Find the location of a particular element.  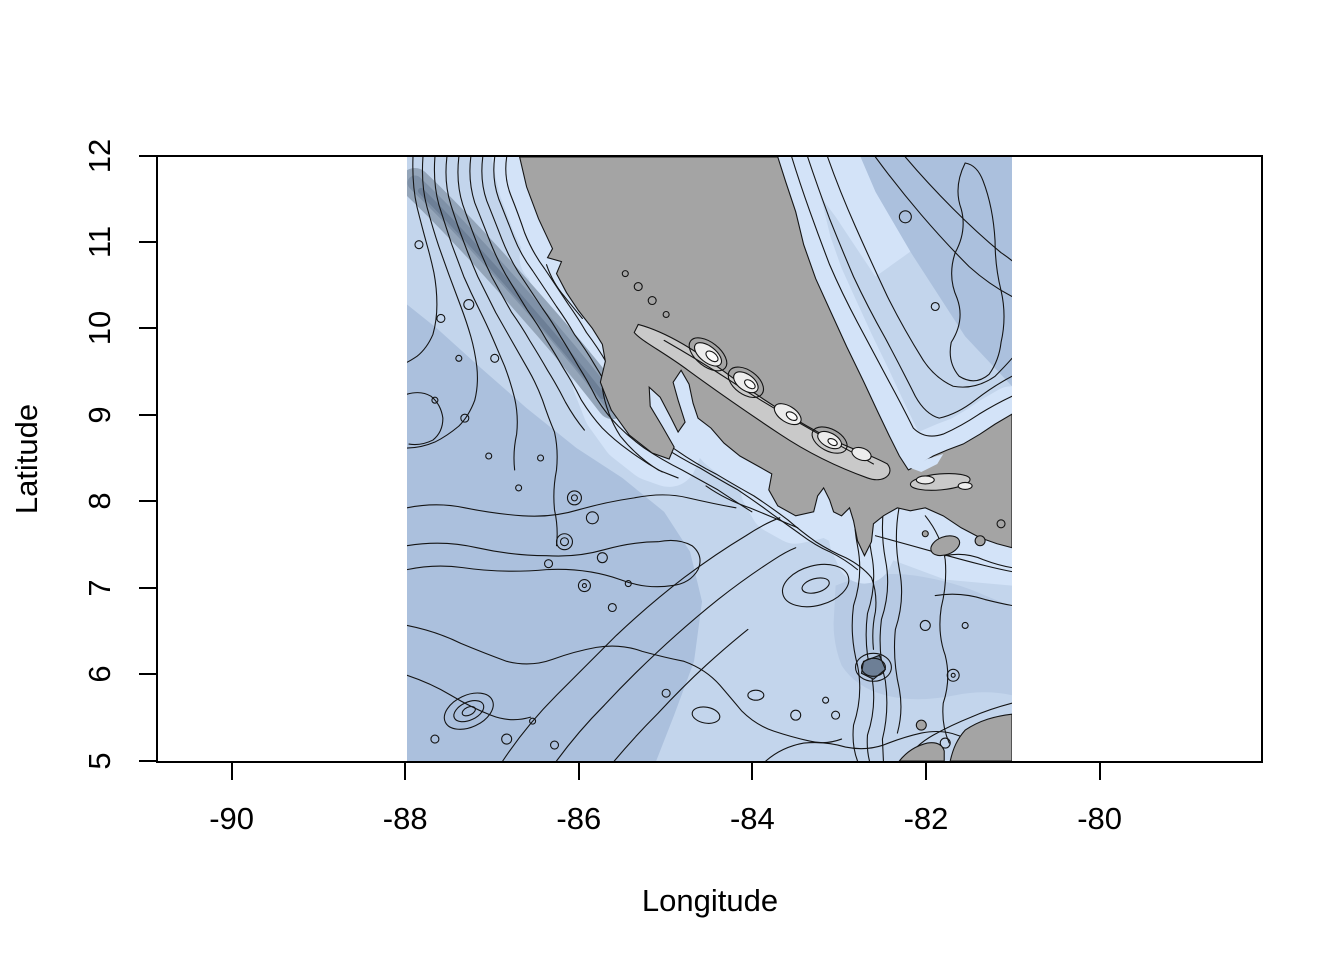

land-bottom-edge is located at coordinates (921, 751).